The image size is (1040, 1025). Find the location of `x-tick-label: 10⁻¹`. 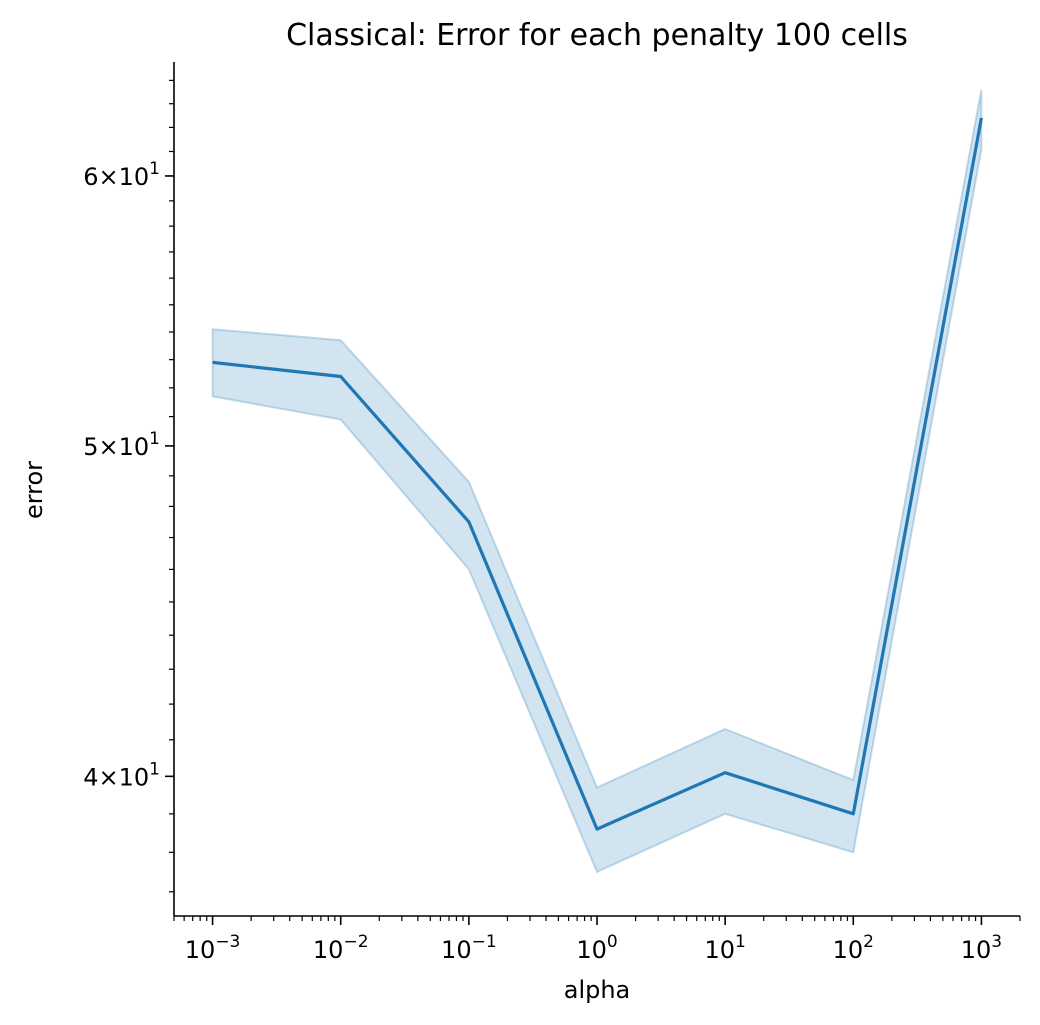

x-tick-label: 10⁻¹ is located at coordinates (469, 948).